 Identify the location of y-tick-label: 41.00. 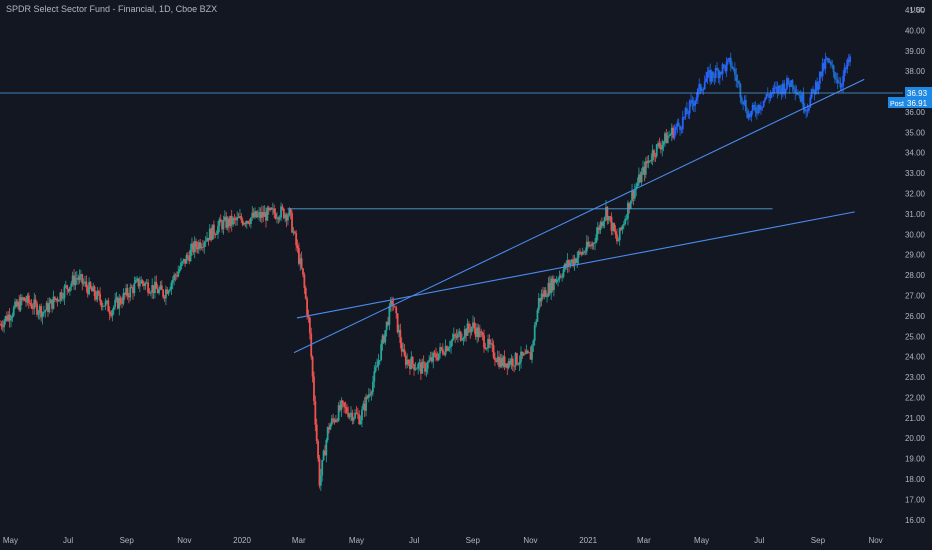
(915, 10).